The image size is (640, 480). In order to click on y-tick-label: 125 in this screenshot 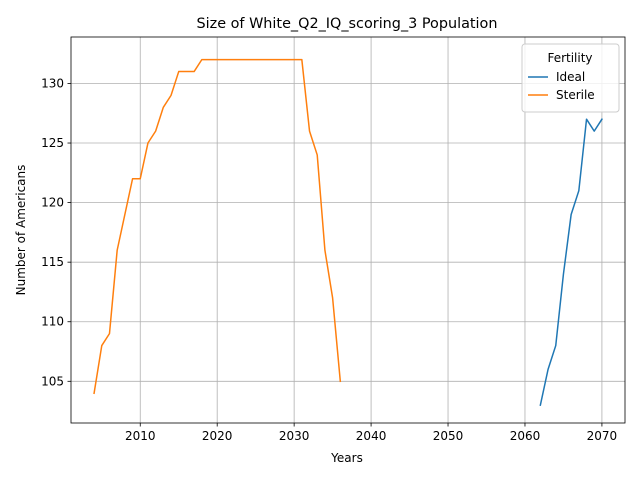, I will do `click(52, 143)`.